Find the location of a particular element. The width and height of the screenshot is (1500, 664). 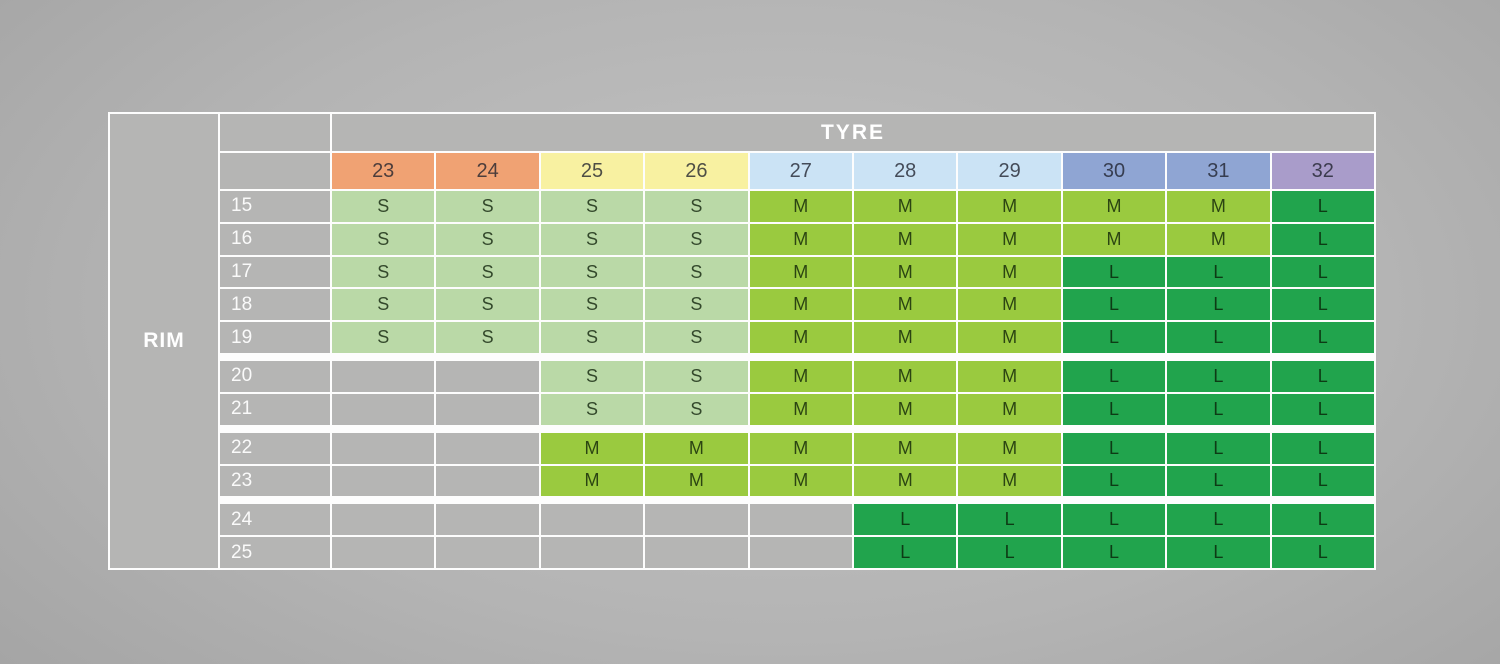

fit-cell-rim20-tyre28-M: M is located at coordinates (905, 376).